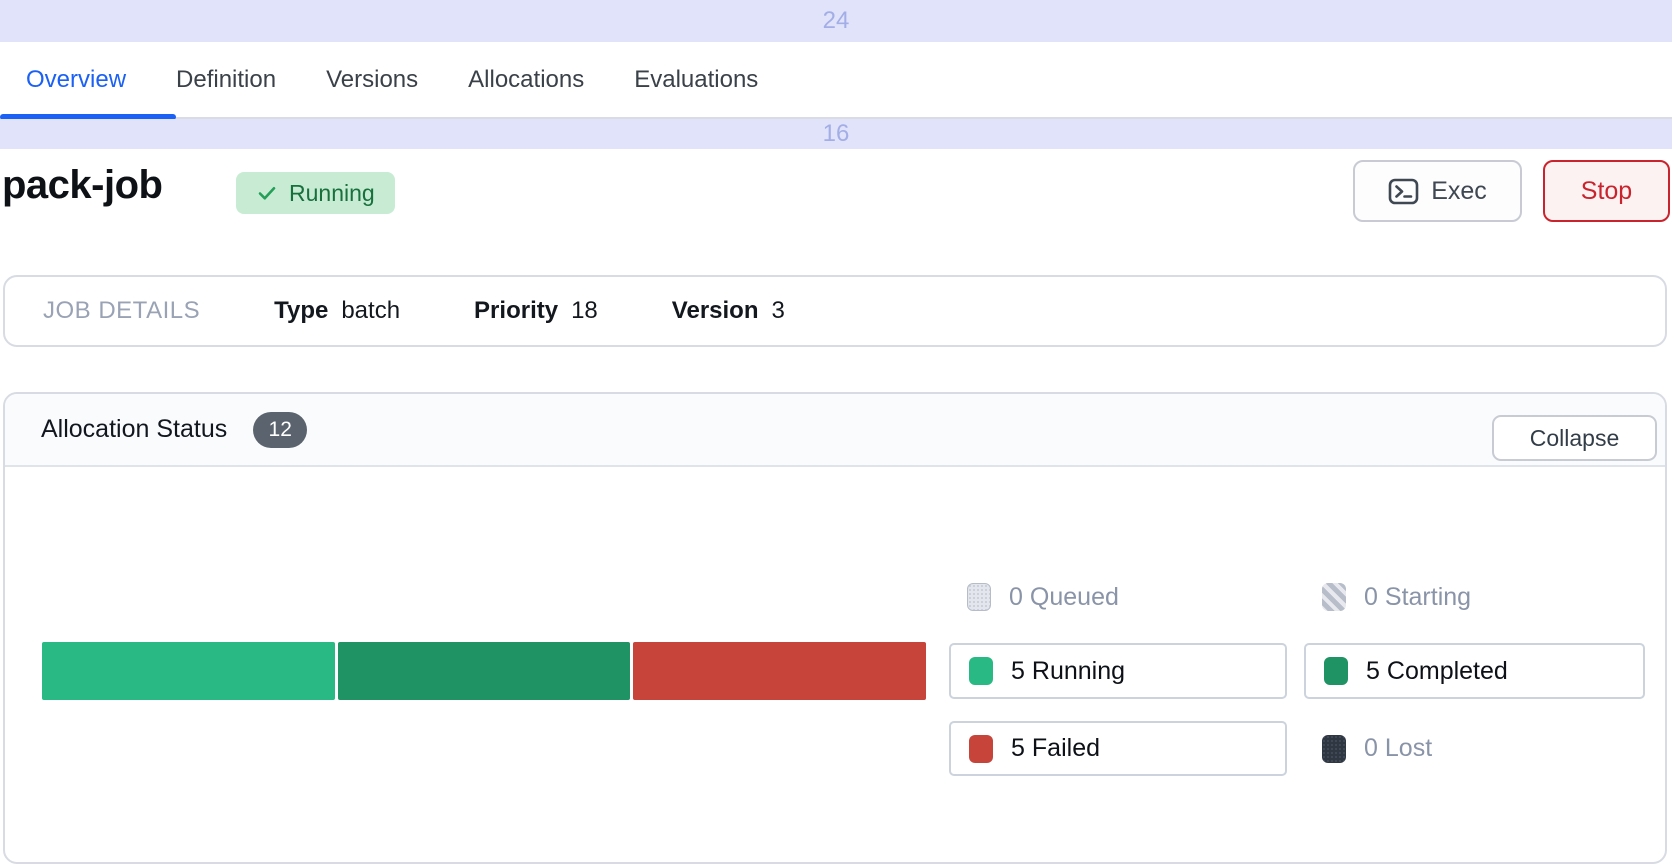 This screenshot has width=1672, height=868. What do you see at coordinates (1336, 671) in the screenshot?
I see `completed-swatch-icon` at bounding box center [1336, 671].